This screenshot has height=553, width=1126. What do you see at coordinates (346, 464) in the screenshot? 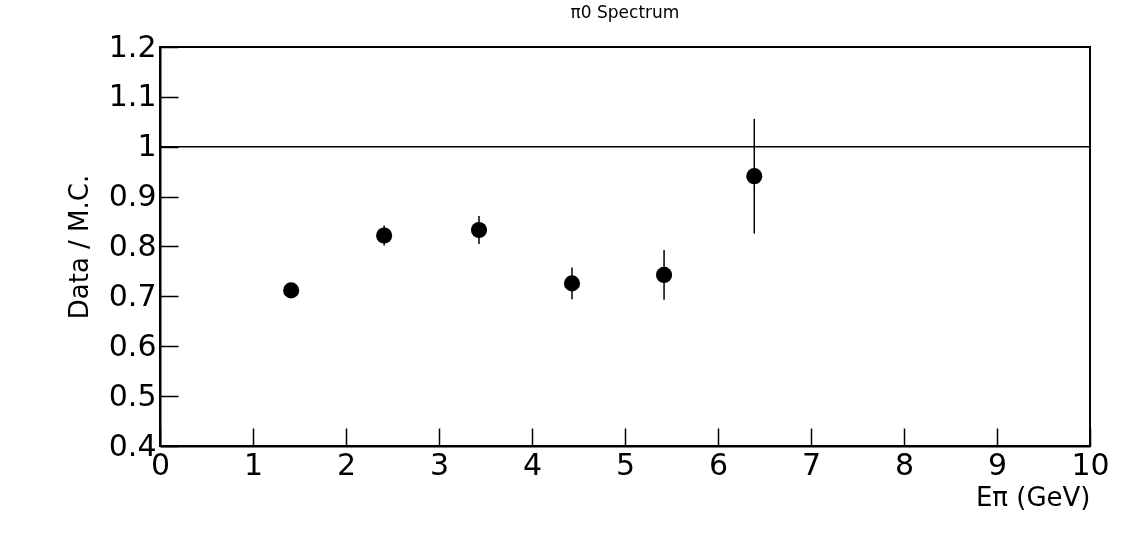
I see `x-tick-label: 2` at bounding box center [346, 464].